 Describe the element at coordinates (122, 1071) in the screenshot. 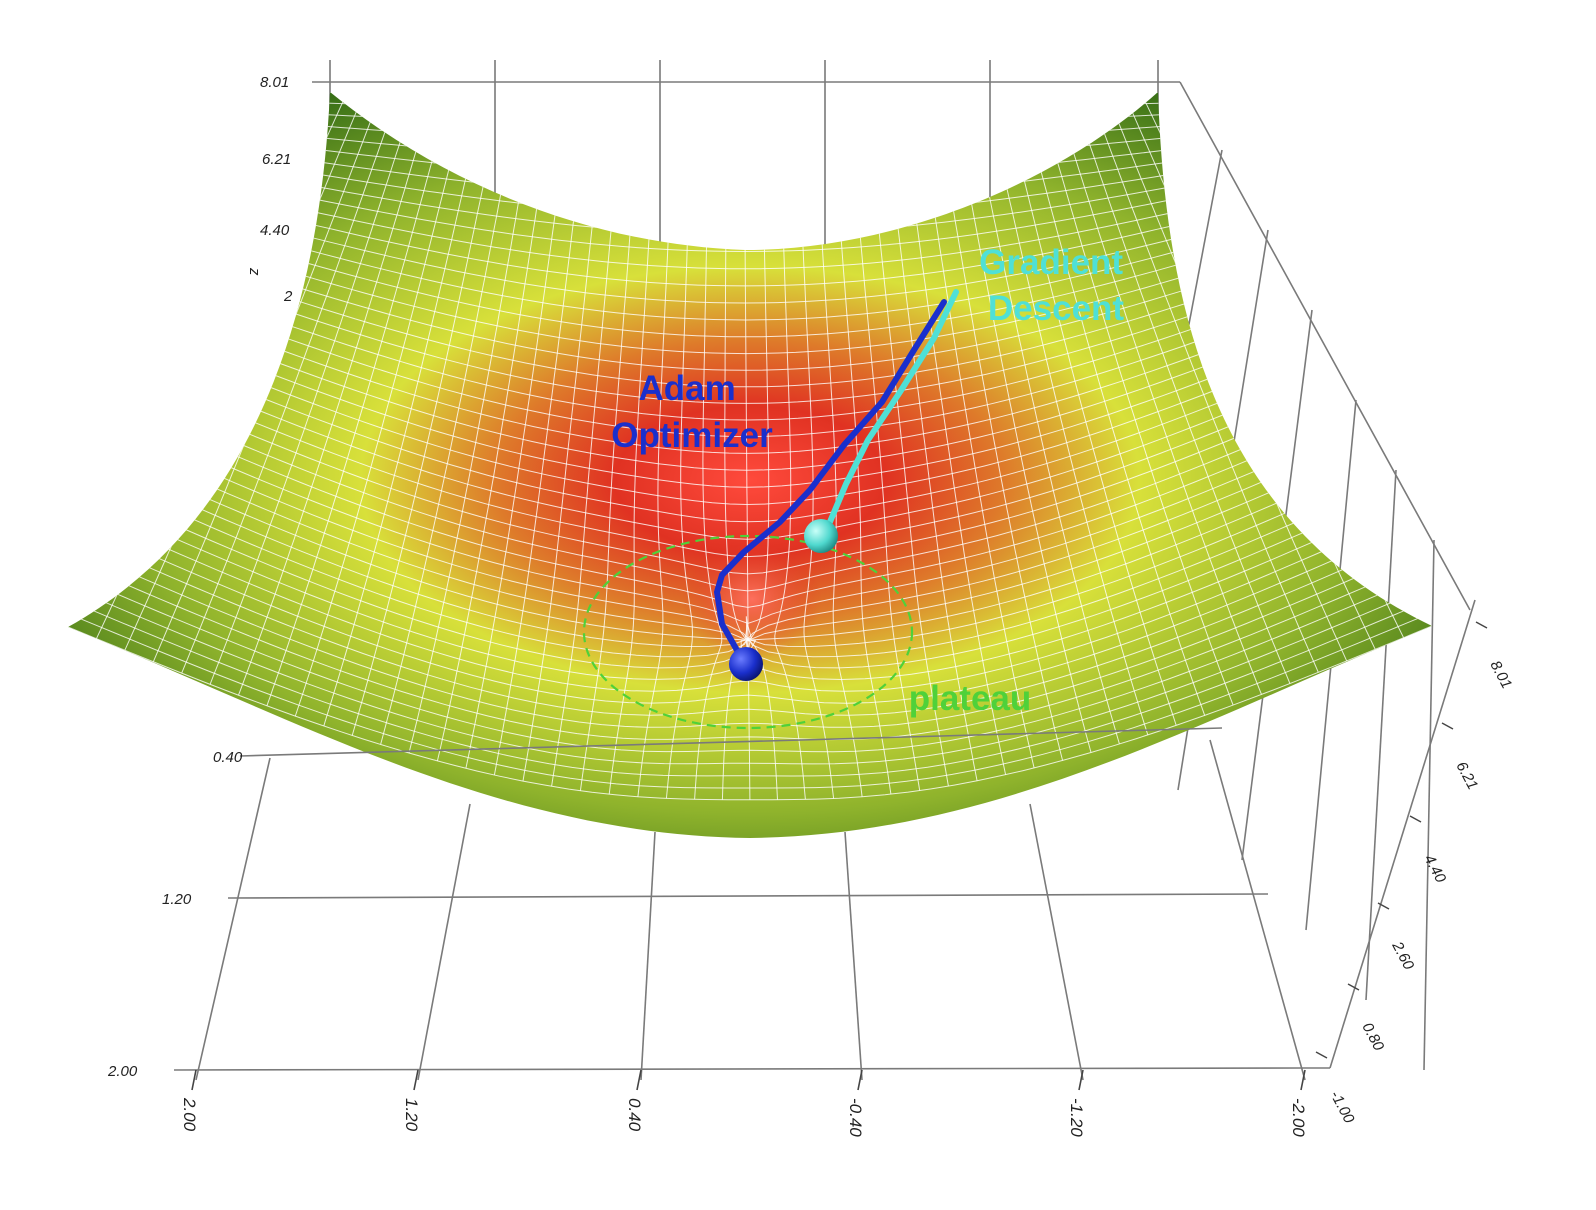

I see `y-tick-label-0: 2.00` at that location.